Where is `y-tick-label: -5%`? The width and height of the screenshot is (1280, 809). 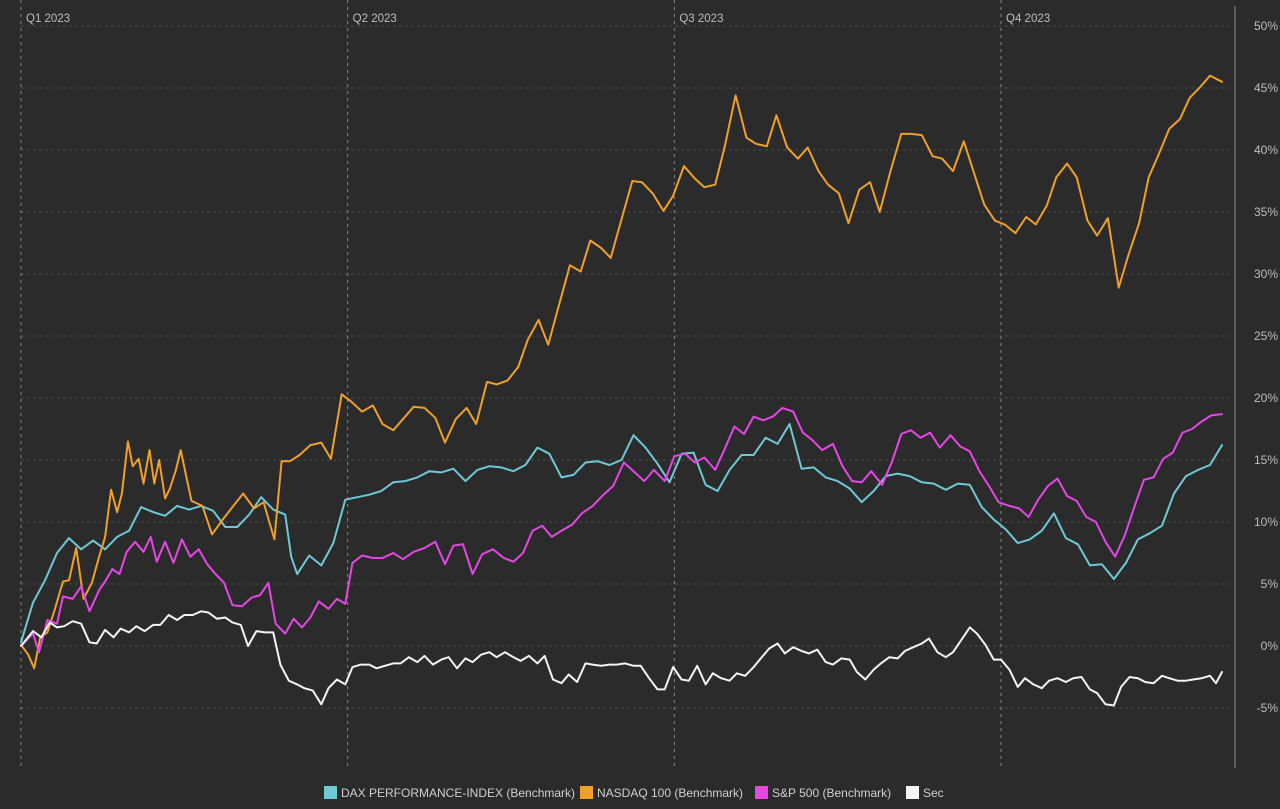 y-tick-label: -5% is located at coordinates (1268, 708).